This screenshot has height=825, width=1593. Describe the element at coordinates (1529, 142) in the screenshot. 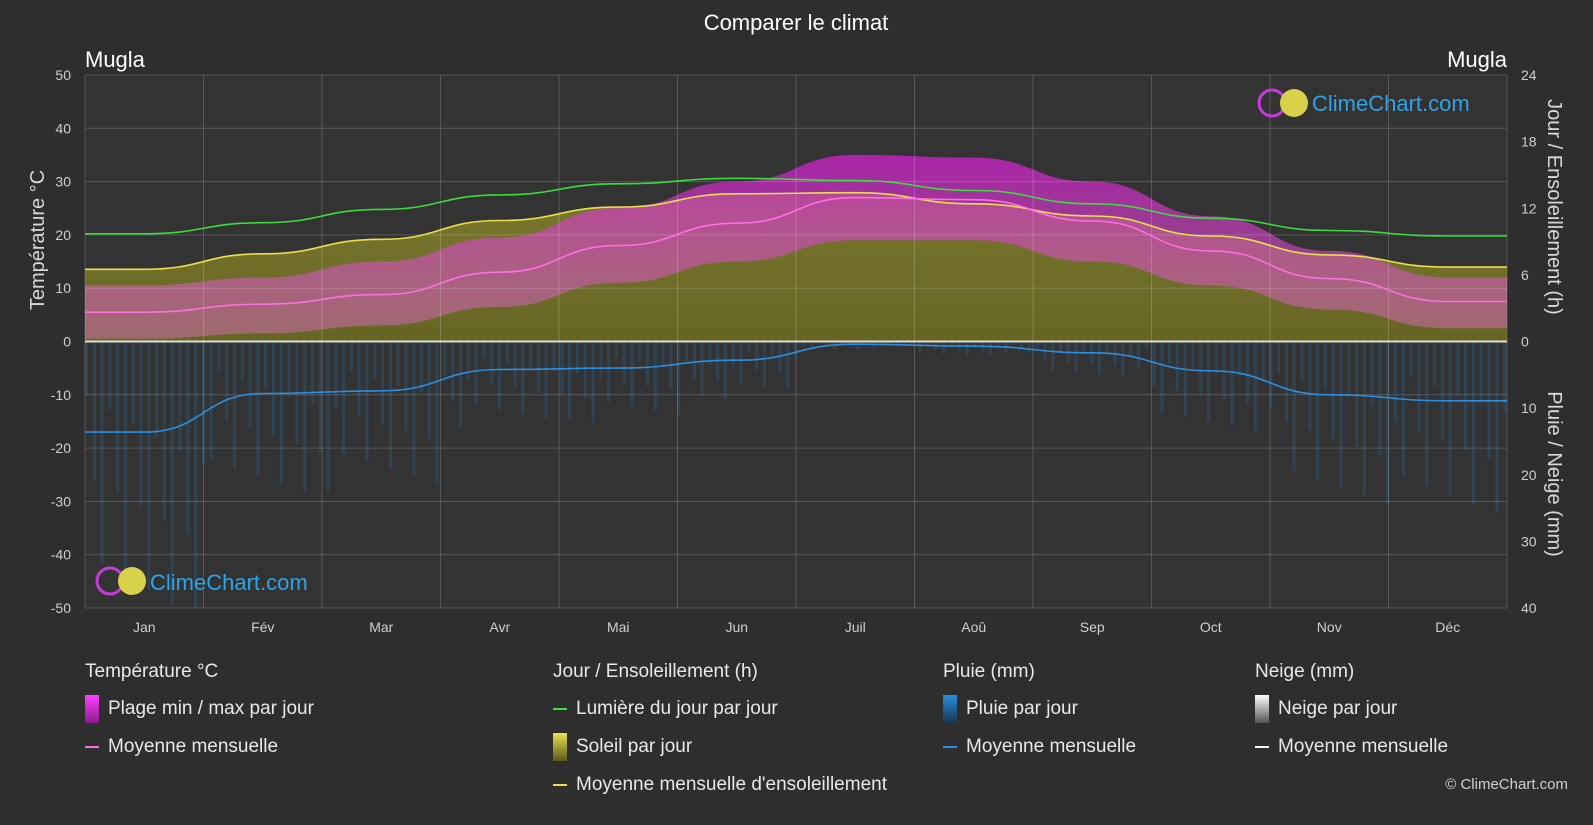

I see `y-right-top-tick: 18` at that location.